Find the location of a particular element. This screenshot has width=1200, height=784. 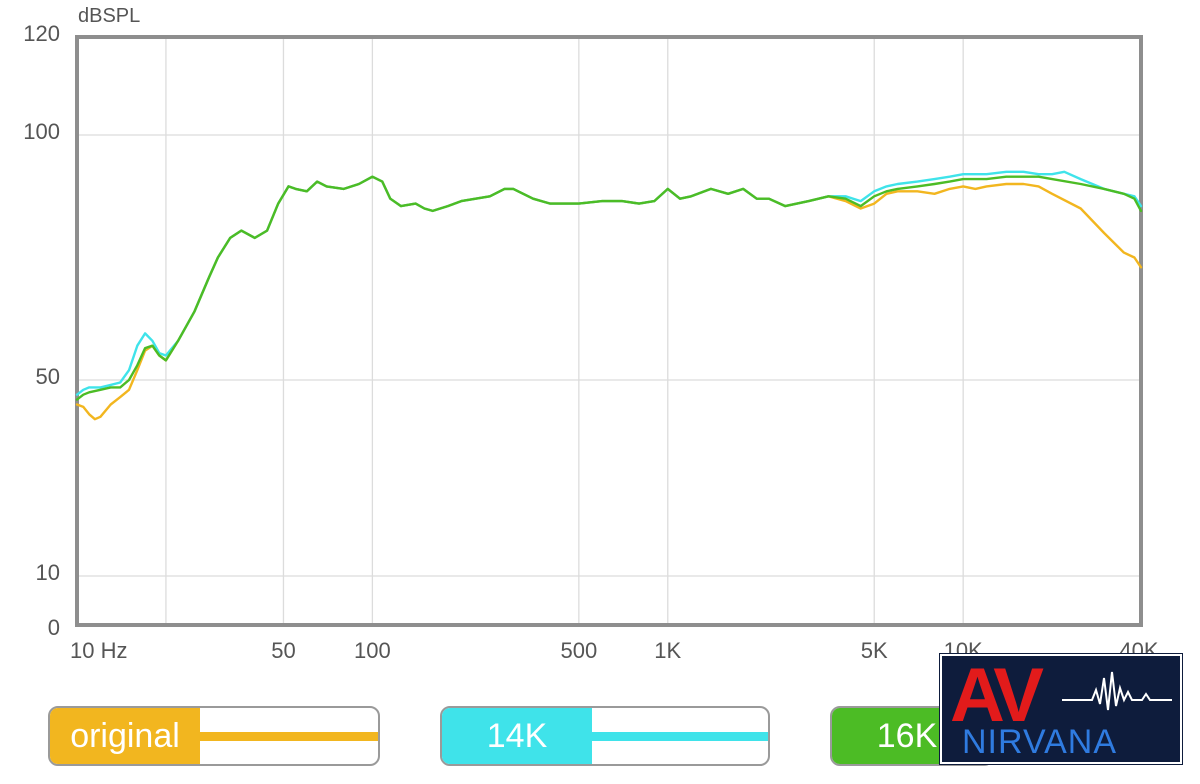

y-tick-labels: 0 10 50 100 120 is located at coordinates (41, 330).